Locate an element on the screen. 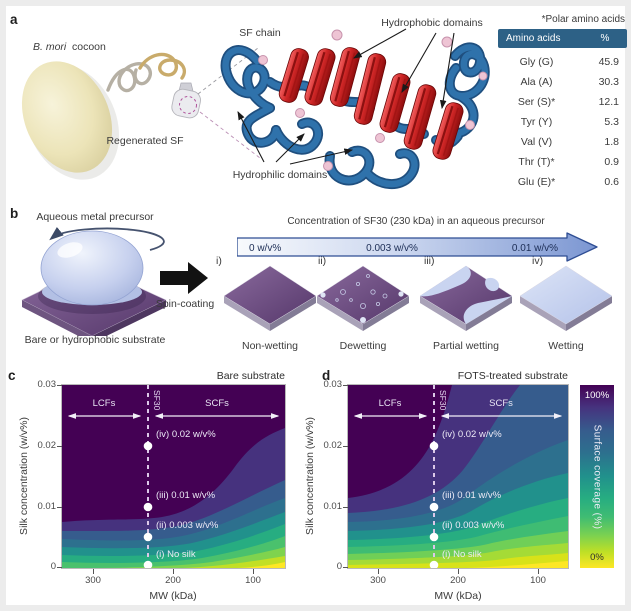 Image resolution: width=631 pixels, height=611 pixels. substrate-wetting-icon is located at coordinates (566, 298).